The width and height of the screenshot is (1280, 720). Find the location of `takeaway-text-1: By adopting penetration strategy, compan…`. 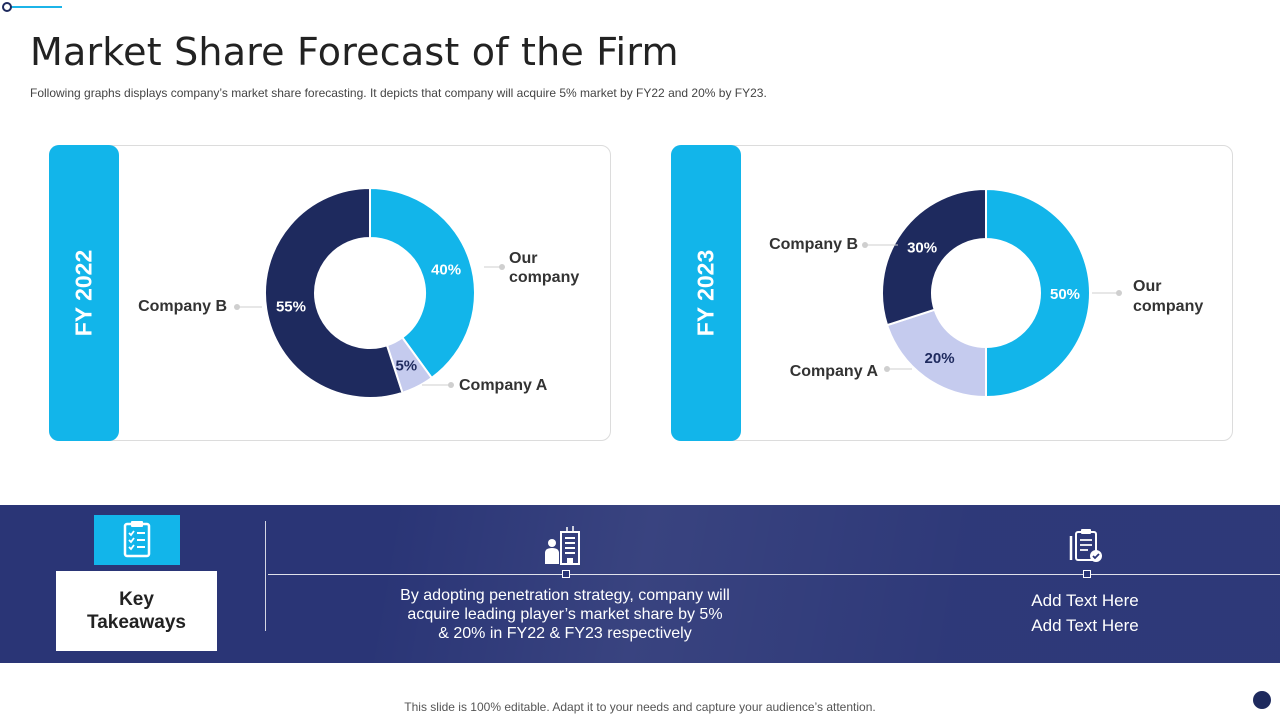

takeaway-text-1: By adopting penetration strategy, compan… is located at coordinates (565, 614).